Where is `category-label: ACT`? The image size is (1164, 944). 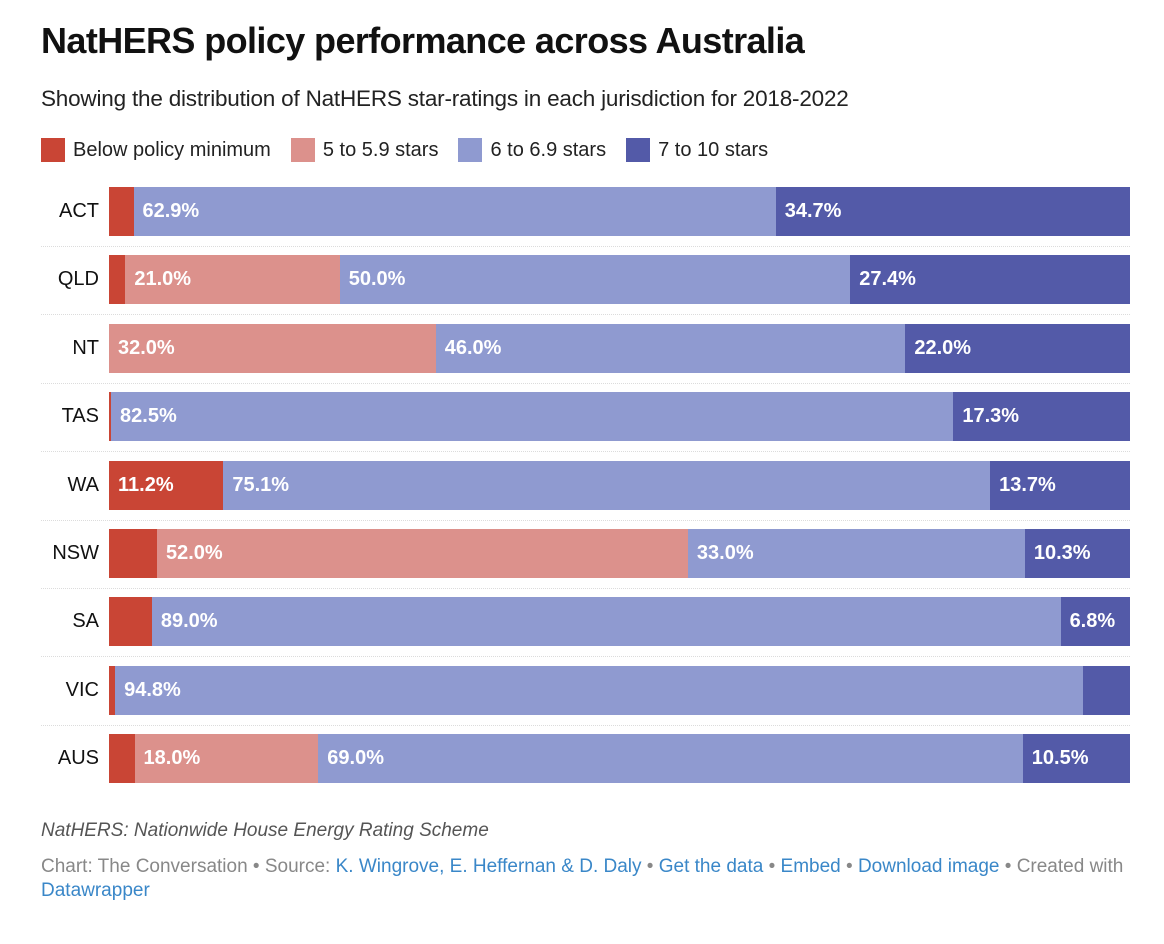 category-label: ACT is located at coordinates (79, 211).